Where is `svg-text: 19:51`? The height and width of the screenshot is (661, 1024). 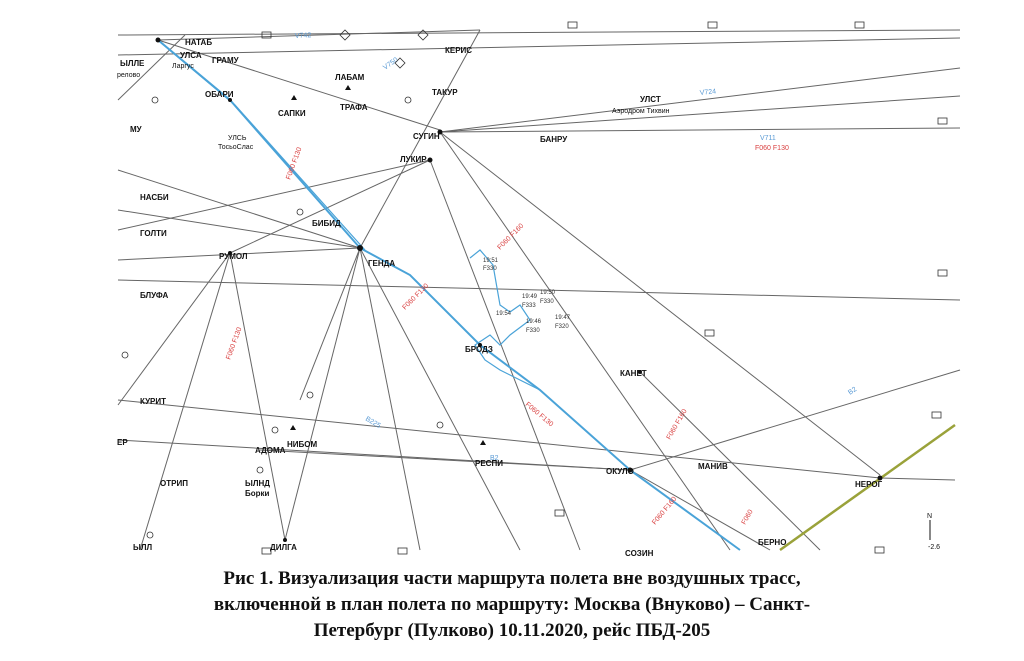
svg-text: 19:51 is located at coordinates (491, 261).